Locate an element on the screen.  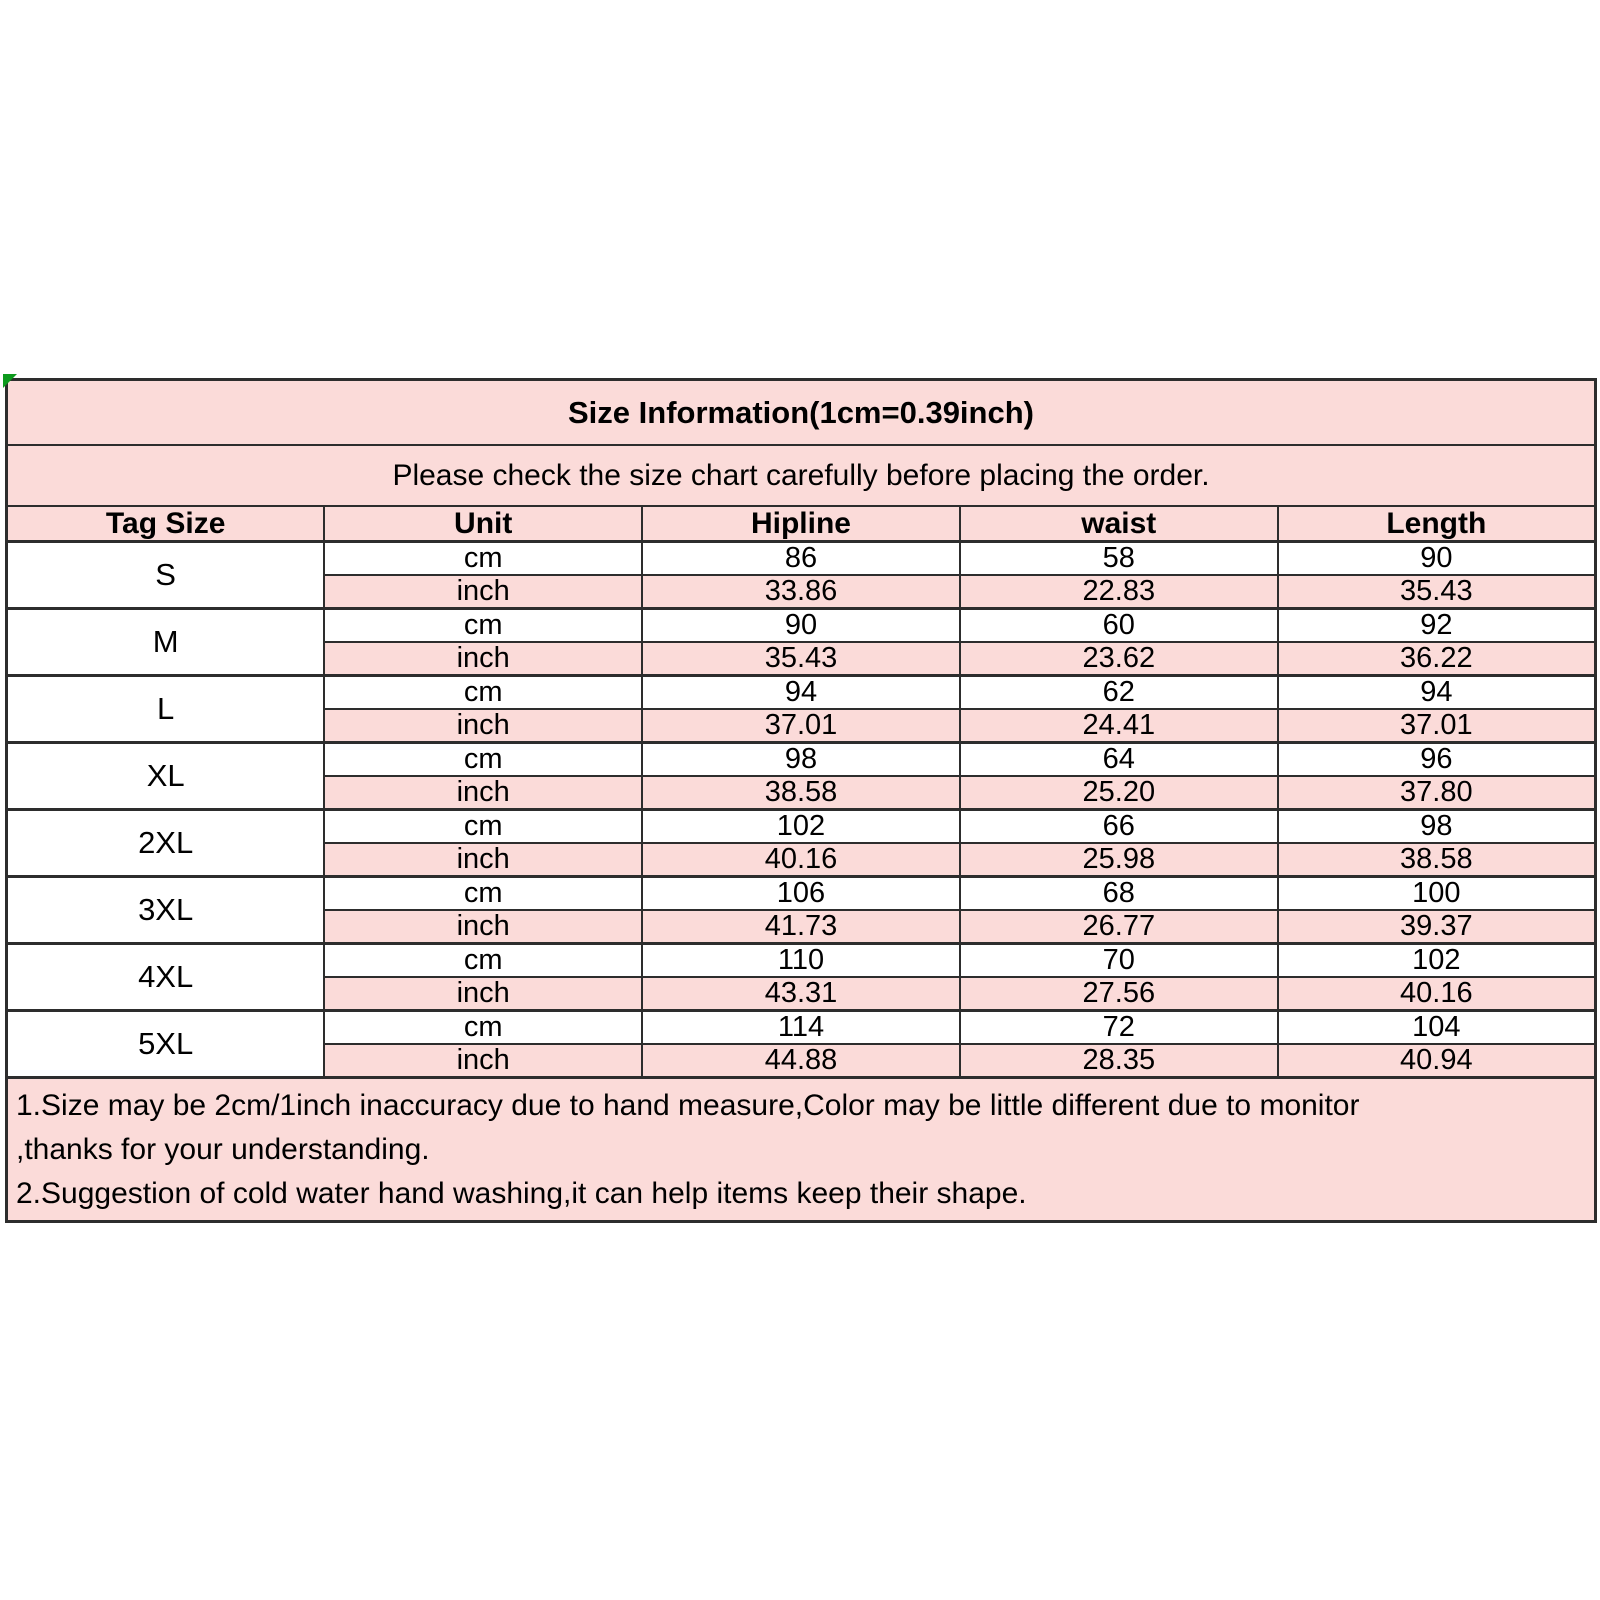
tag-size-cell: 5XL is located at coordinates (165, 1044).